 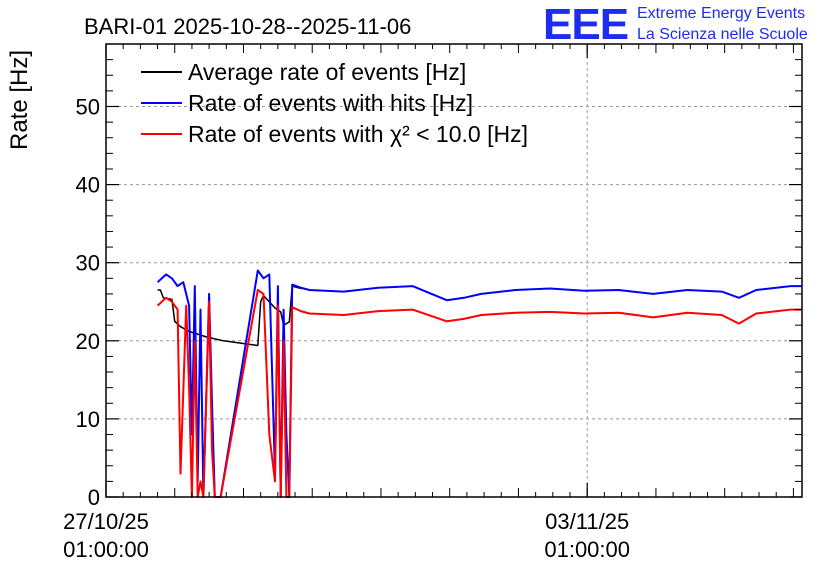 I want to click on eee-logo-line2: La Scienza nelle Scuole, so click(x=722, y=34).